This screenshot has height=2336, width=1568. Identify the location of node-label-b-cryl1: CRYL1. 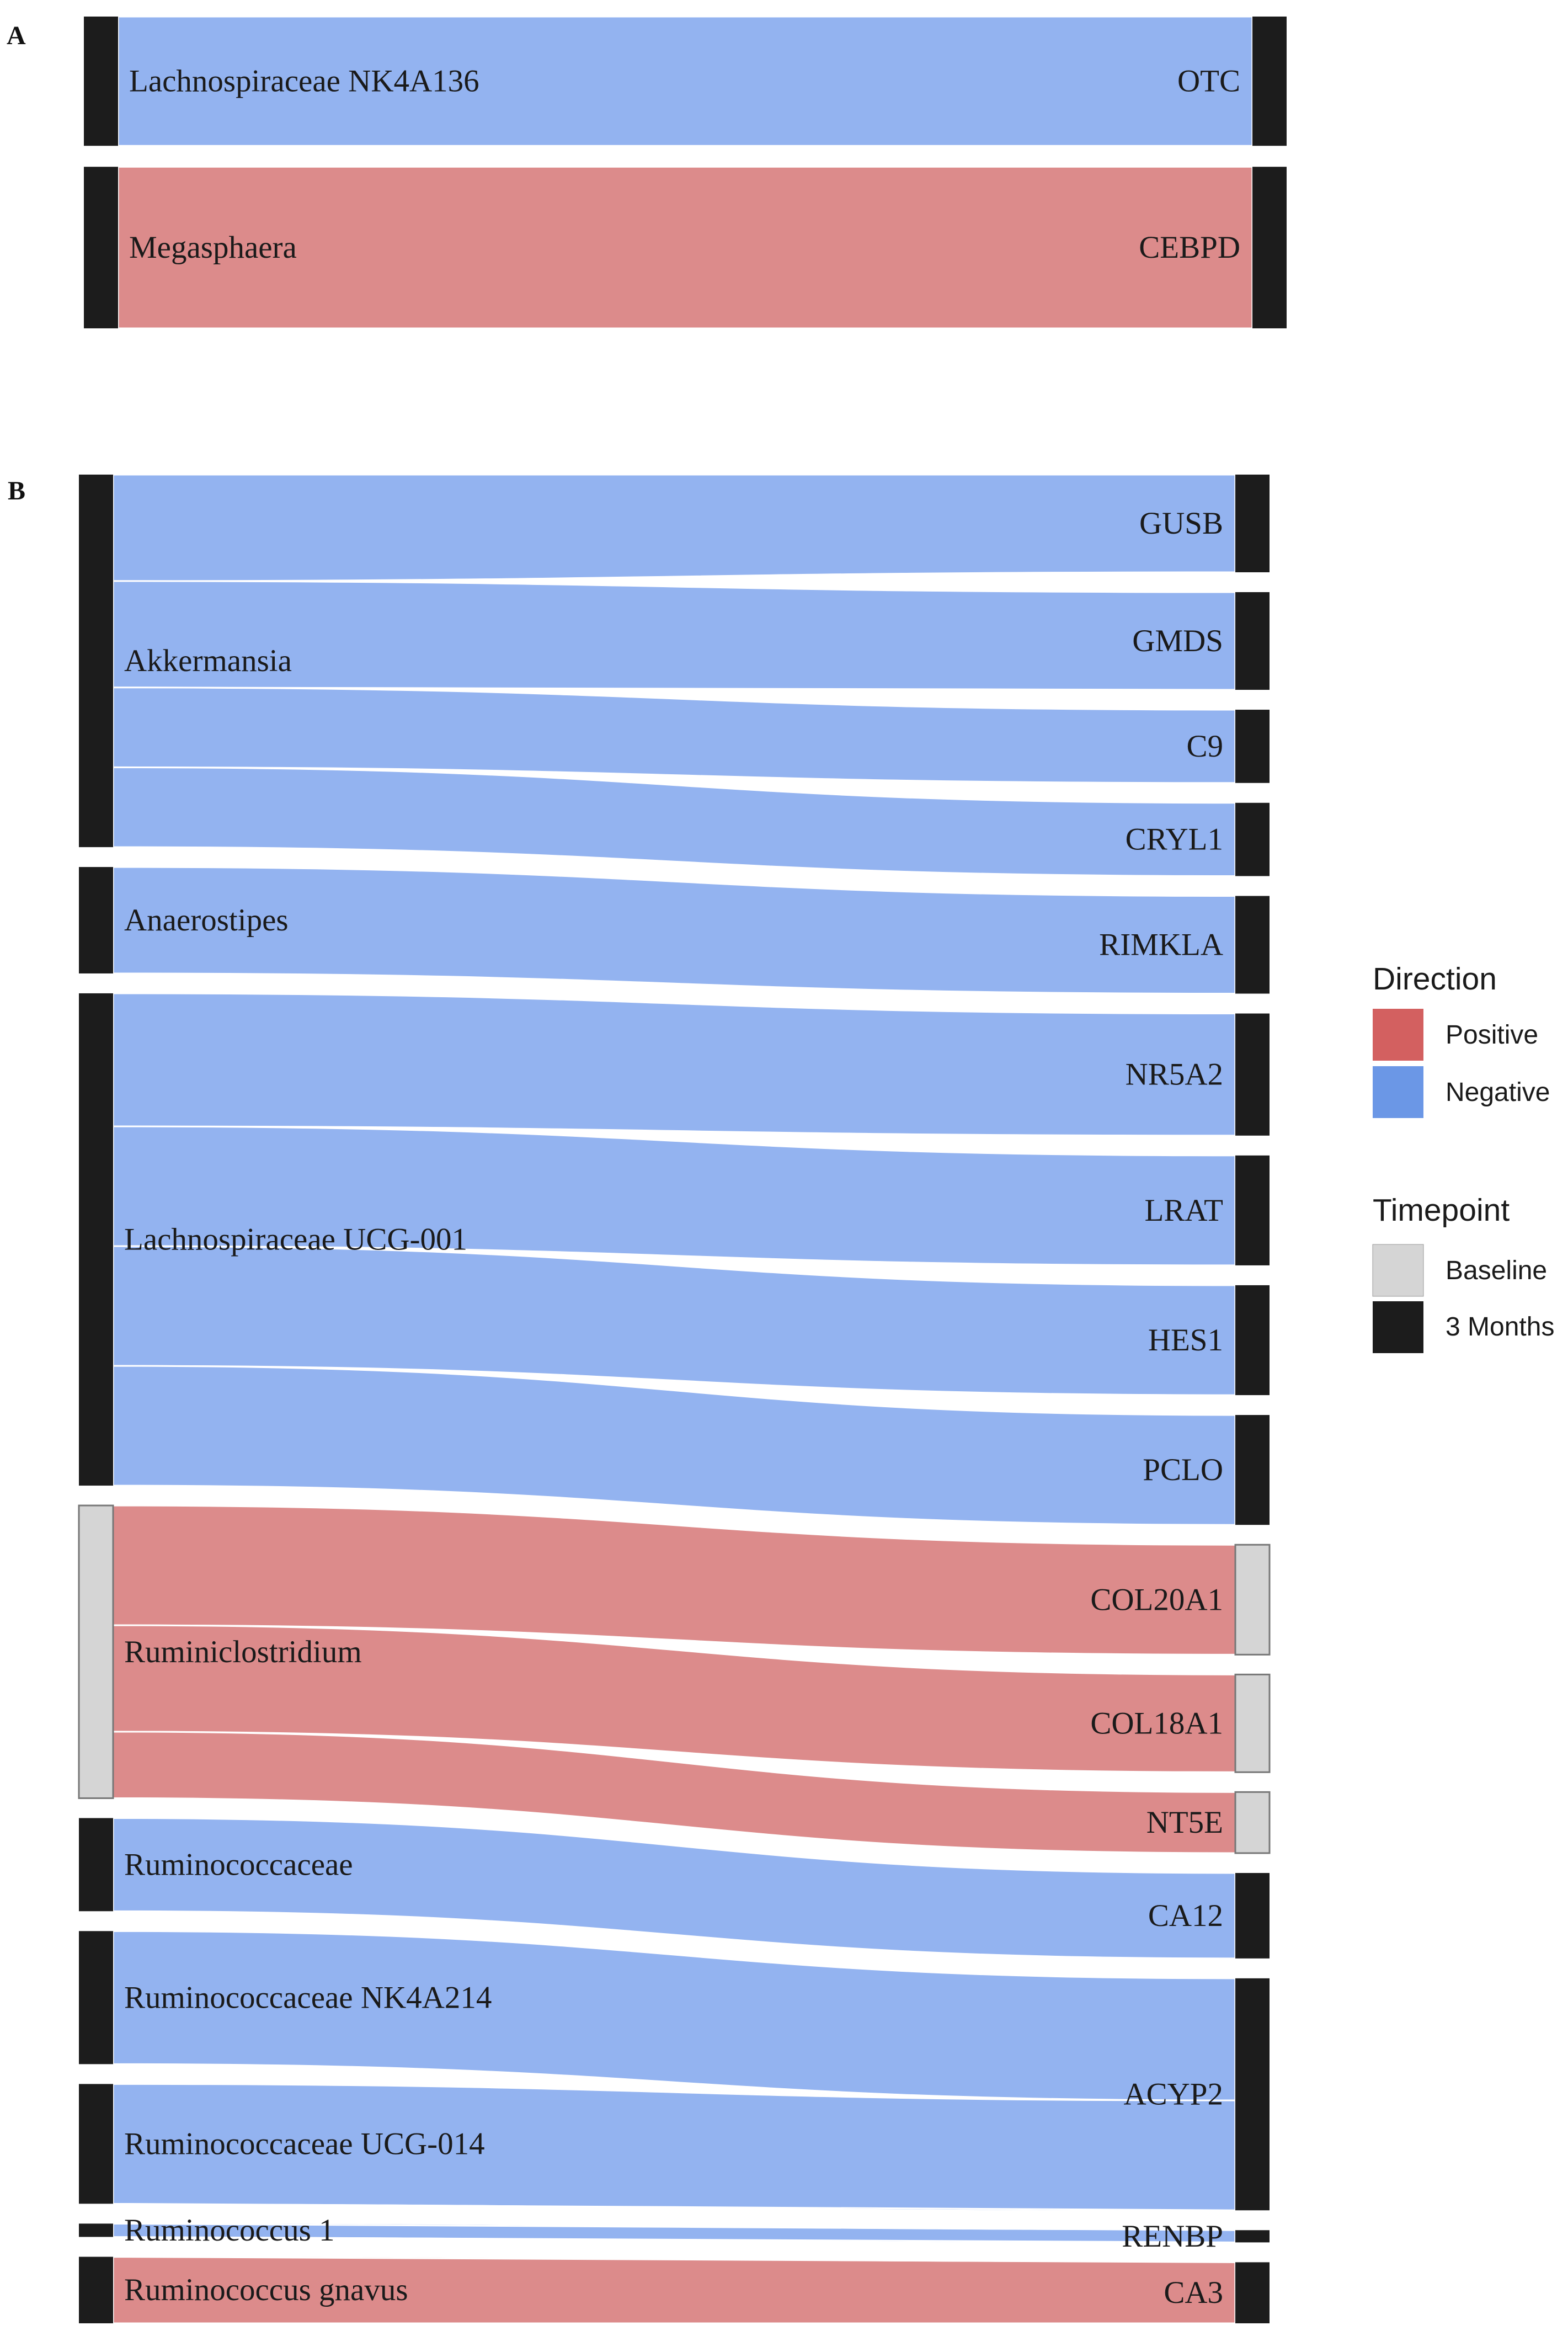
(1174, 839).